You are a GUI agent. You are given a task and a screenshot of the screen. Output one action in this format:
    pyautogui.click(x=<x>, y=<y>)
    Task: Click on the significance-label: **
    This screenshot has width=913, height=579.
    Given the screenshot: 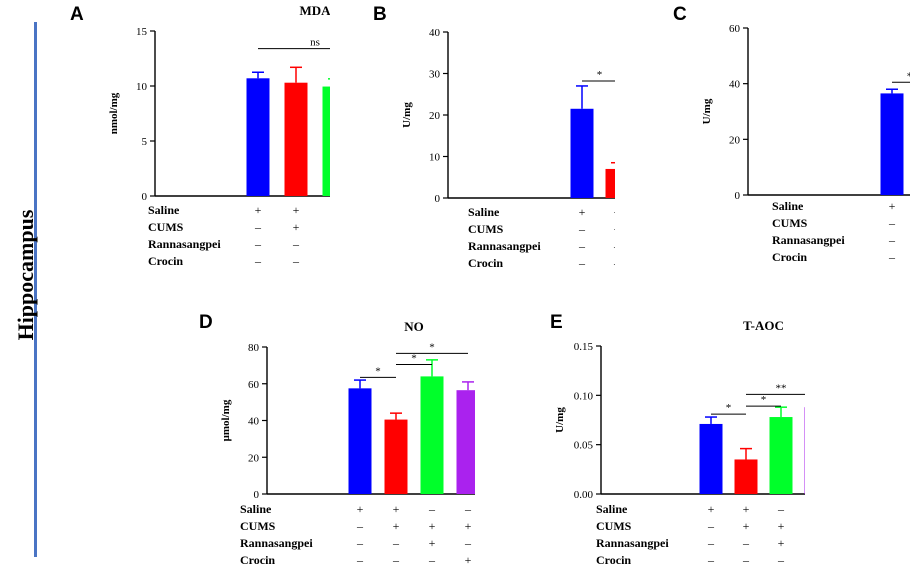 What is the action you would take?
    pyautogui.click(x=781, y=388)
    